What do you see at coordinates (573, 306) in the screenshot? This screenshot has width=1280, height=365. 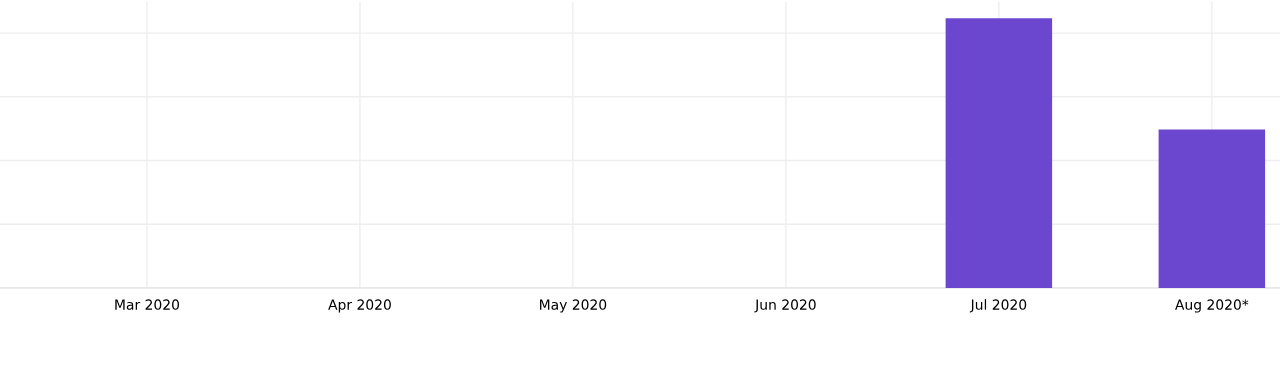 I see `x-tick-label: May 2020` at bounding box center [573, 306].